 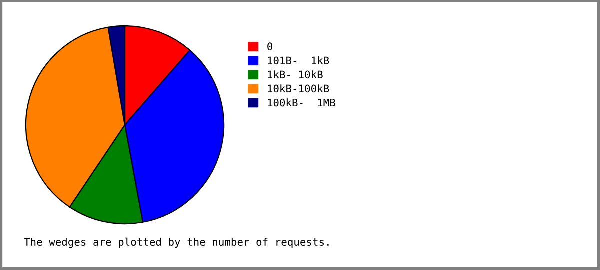 What do you see at coordinates (270, 46) in the screenshot?
I see `legend-label: 0` at bounding box center [270, 46].